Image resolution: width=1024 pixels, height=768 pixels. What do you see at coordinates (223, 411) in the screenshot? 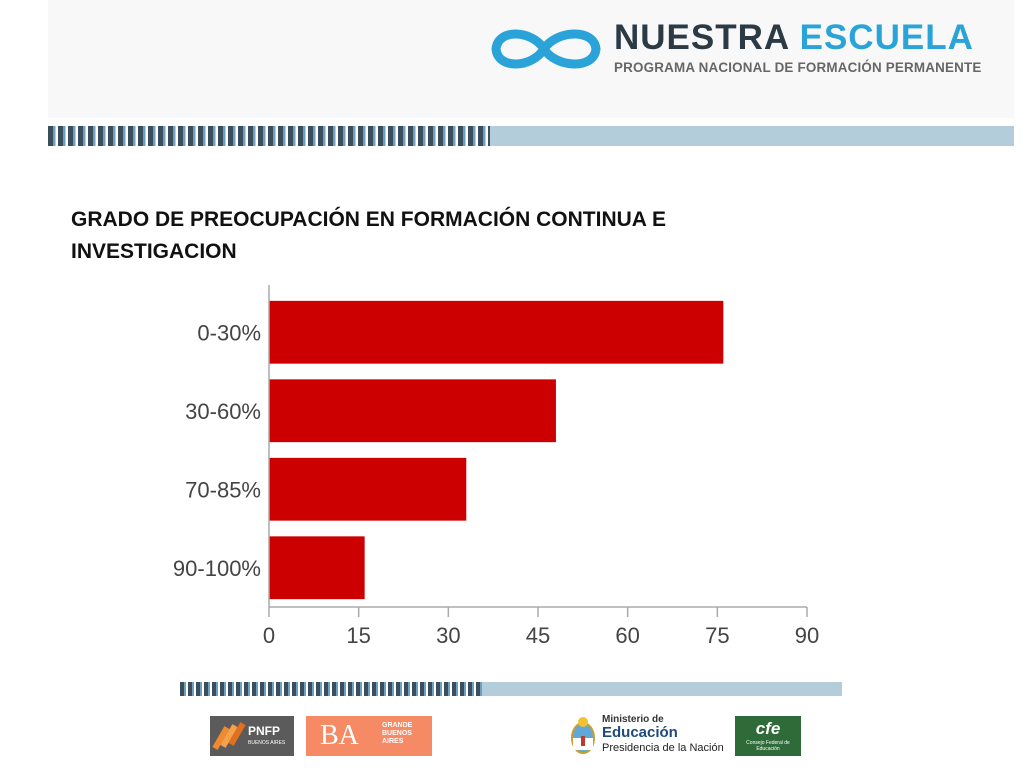
I see `category-label: 30-60%` at bounding box center [223, 411].